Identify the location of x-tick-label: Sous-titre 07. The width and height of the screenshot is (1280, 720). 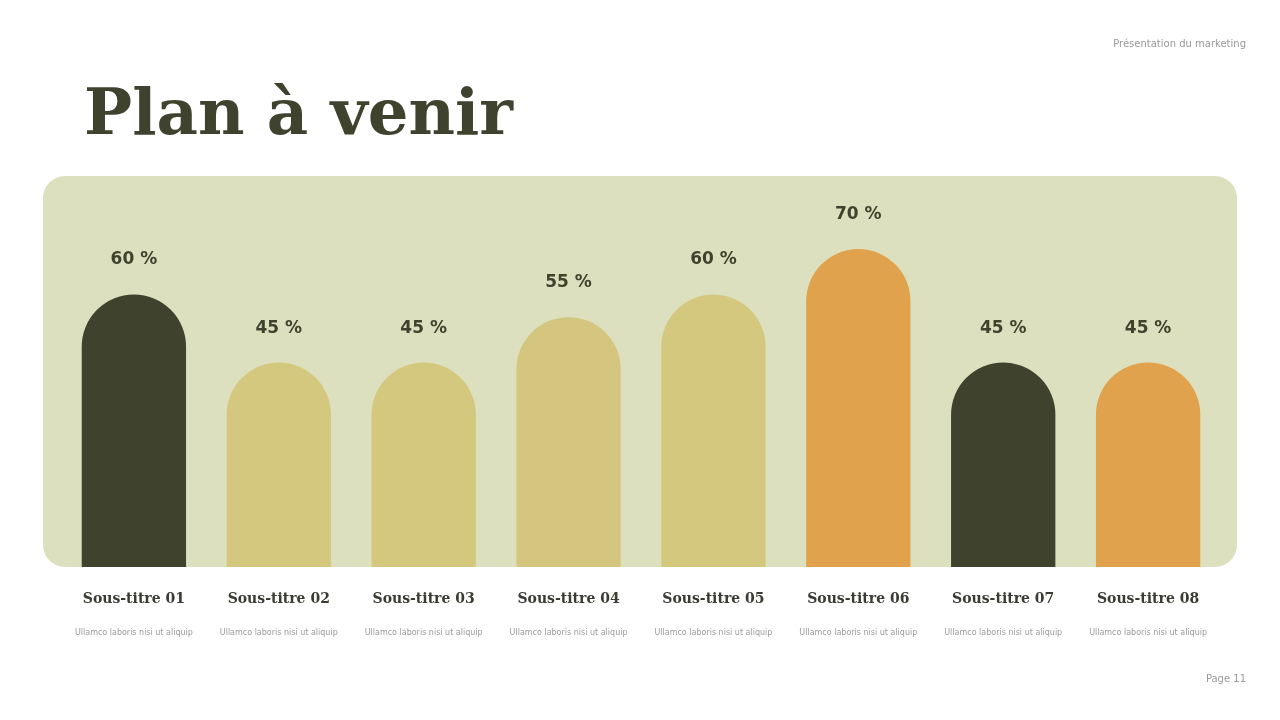
(1003, 598).